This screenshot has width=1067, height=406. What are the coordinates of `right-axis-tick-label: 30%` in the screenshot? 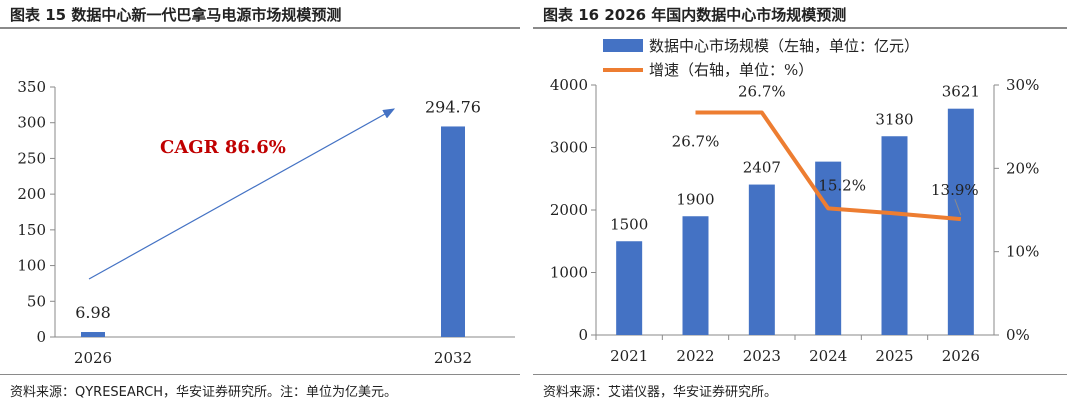 It's located at (1022, 85).